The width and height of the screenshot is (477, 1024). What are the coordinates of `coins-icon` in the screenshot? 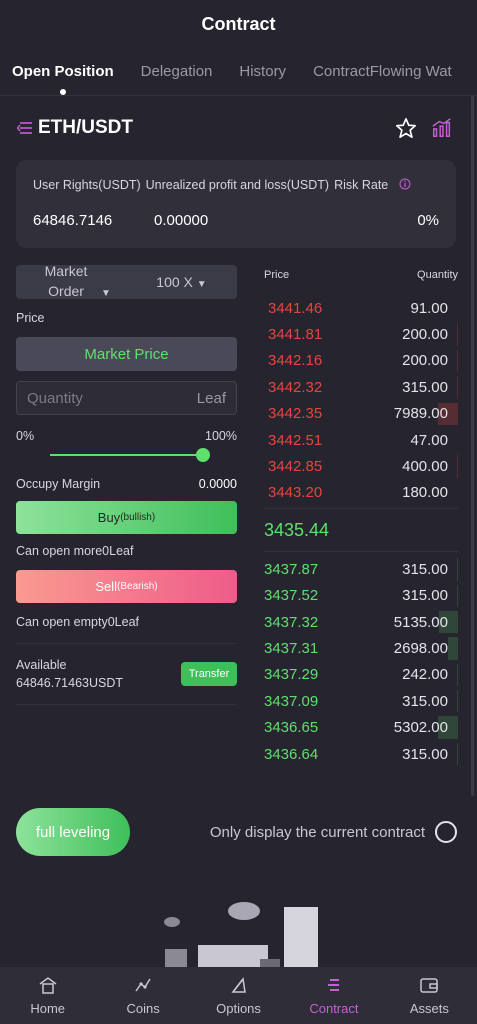 It's located at (143, 986).